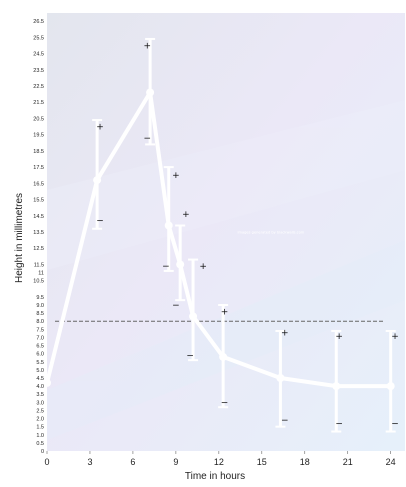 This screenshot has width=406, height=487. Describe the element at coordinates (391, 462) in the screenshot. I see `x-tick-label: 24` at that location.